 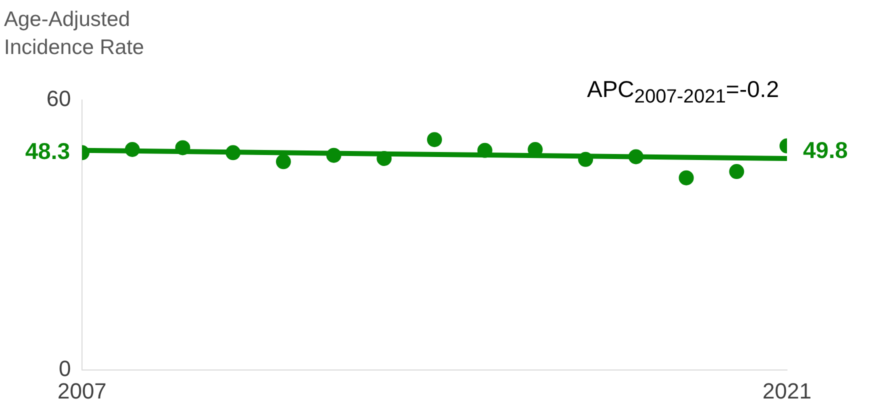 What do you see at coordinates (787, 391) in the screenshot?
I see `x-tick-label: 2021` at bounding box center [787, 391].